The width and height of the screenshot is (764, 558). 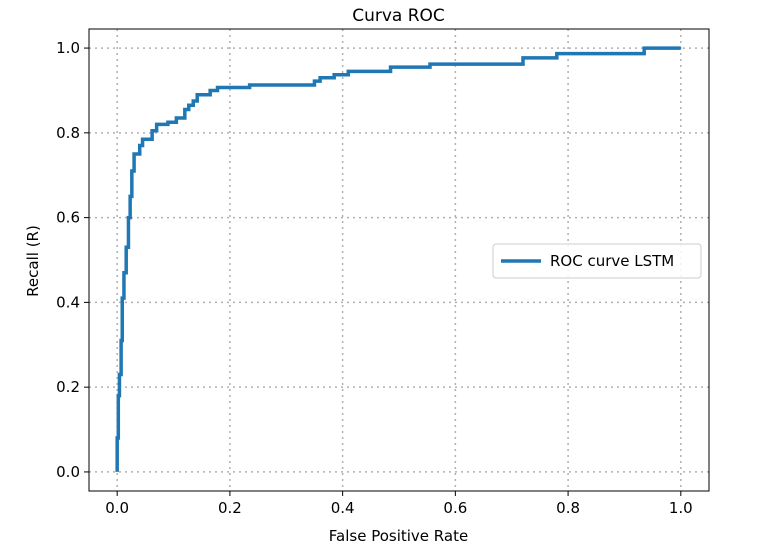 What do you see at coordinates (68, 387) in the screenshot?
I see `y-tick-label: 0.2` at bounding box center [68, 387].